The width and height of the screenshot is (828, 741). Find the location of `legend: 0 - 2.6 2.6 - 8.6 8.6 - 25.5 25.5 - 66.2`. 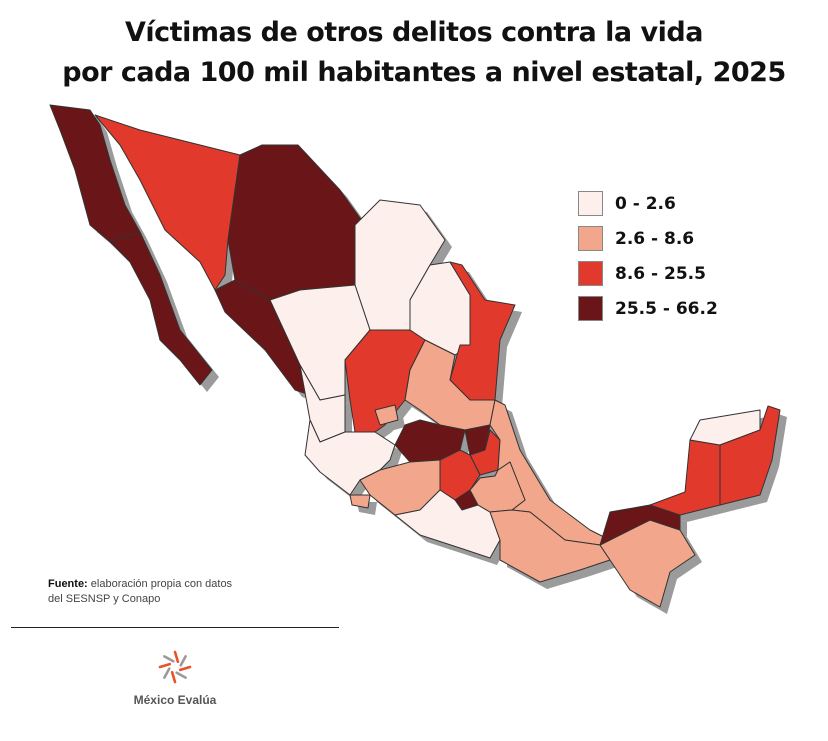

legend: 0 - 2.6 2.6 - 8.6 8.6 - 25.5 25.5 - 66.2 is located at coordinates (648, 256).